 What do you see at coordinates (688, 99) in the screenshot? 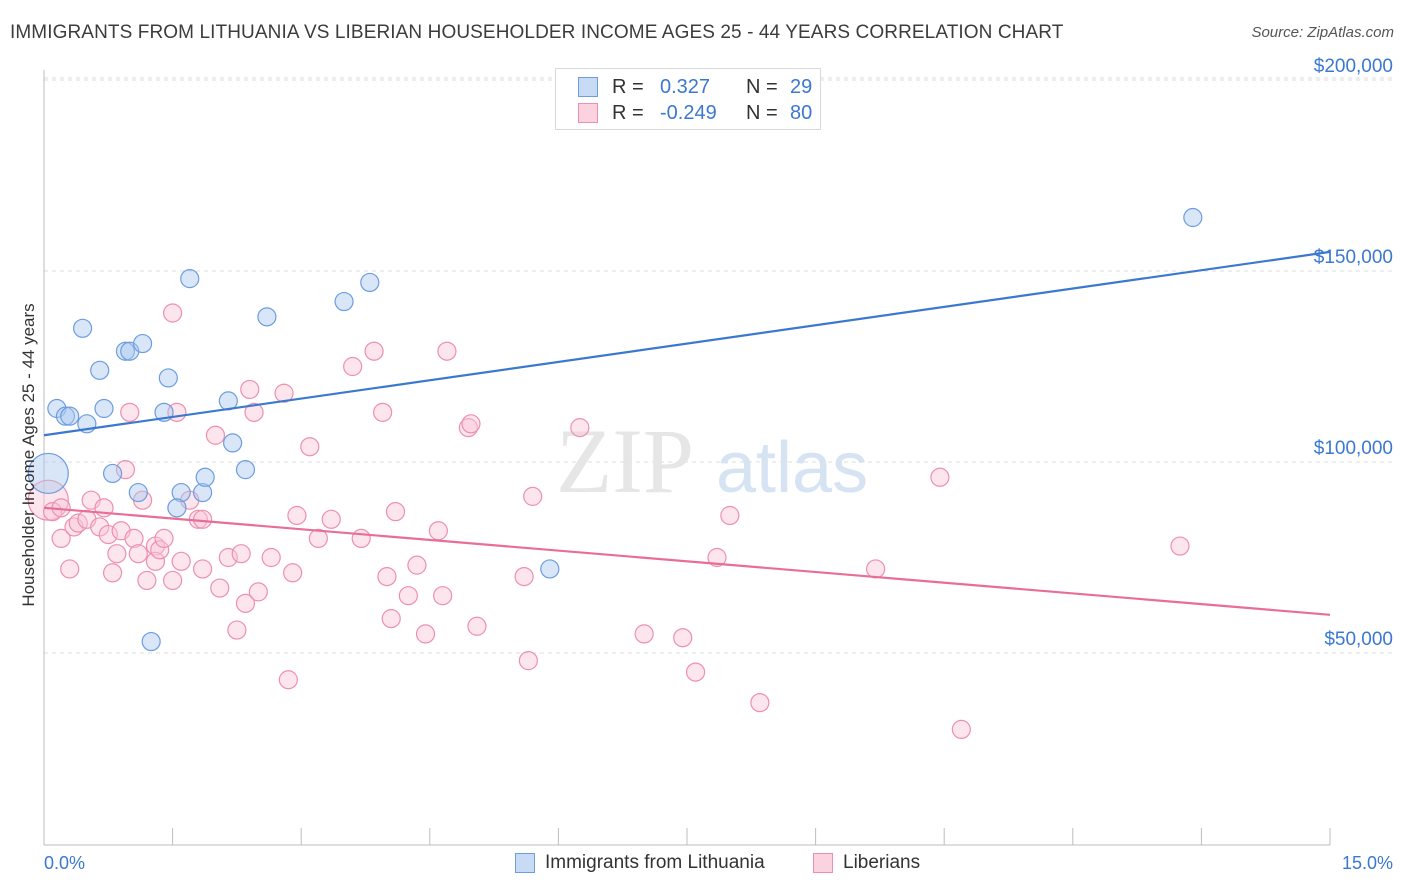
I see `correlation-legend: R = 0.327 N = 29 R = -0.249 N = 80` at bounding box center [688, 99].